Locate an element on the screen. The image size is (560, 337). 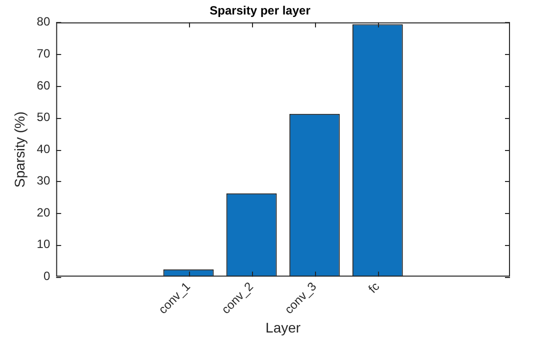
chart-title: Sparsity per layer is located at coordinates (260, 11).